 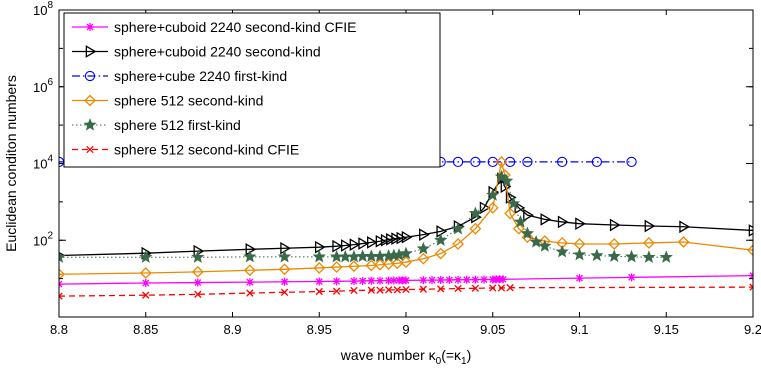 What do you see at coordinates (235, 27) in the screenshot?
I see `legend-label: sphere+cuboid 2240 second-kind CFIE` at bounding box center [235, 27].